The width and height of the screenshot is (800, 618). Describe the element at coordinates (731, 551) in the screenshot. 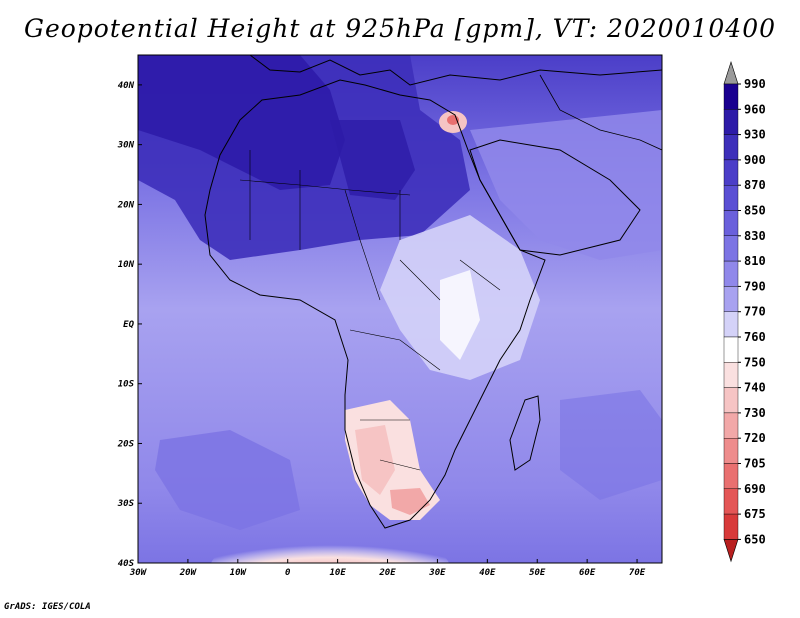

I see `colorbar-min-triangle` at that location.